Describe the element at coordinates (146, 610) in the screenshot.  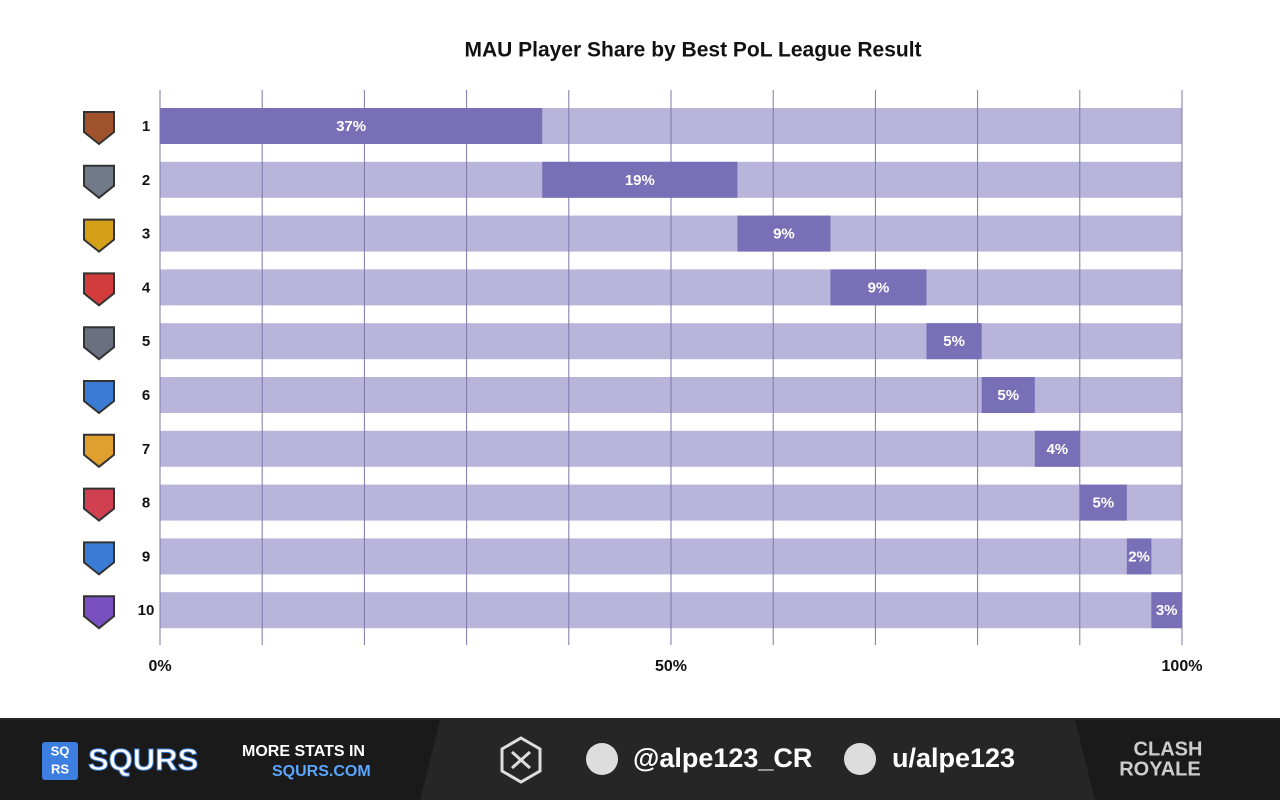
I see `category-label: 10` at that location.